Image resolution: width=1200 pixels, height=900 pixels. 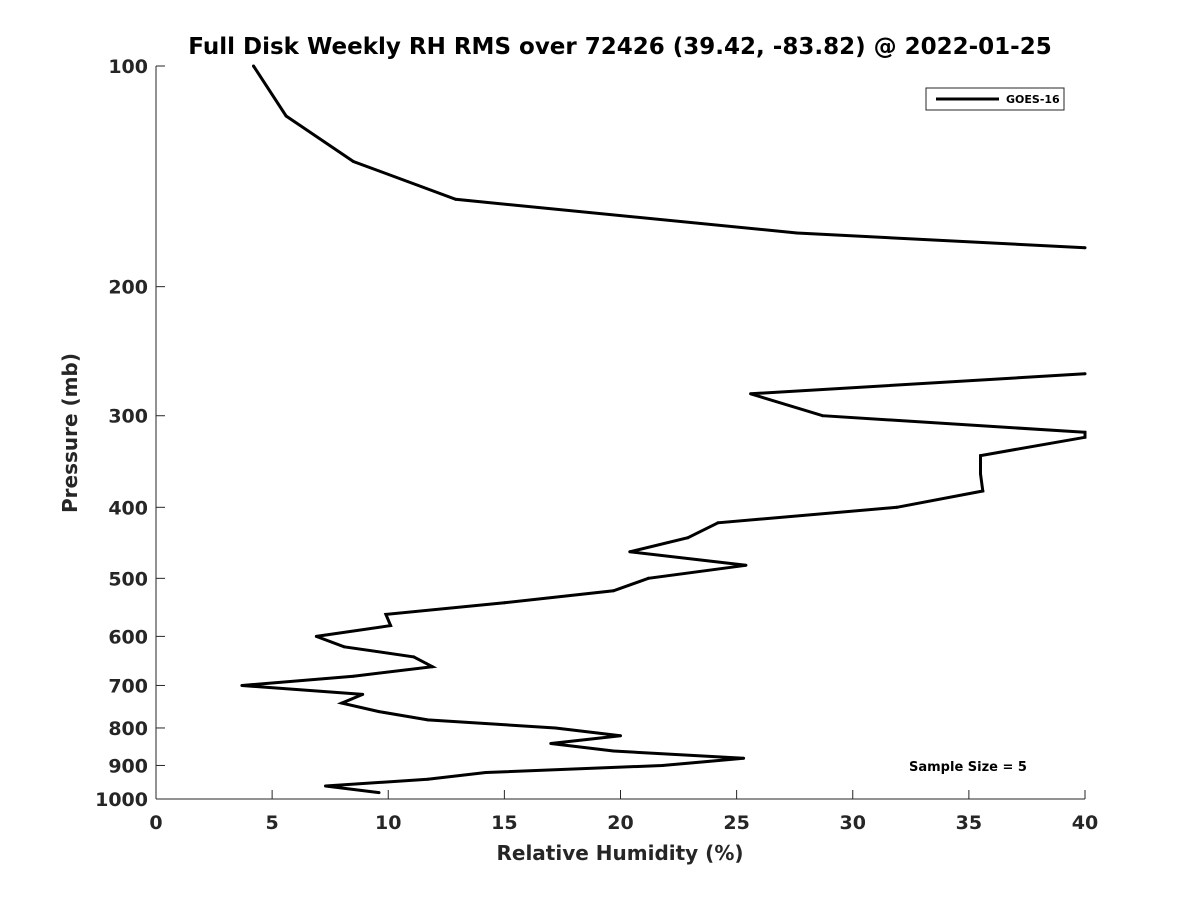 What do you see at coordinates (155, 823) in the screenshot?
I see `x-tick-label: 0` at bounding box center [155, 823].